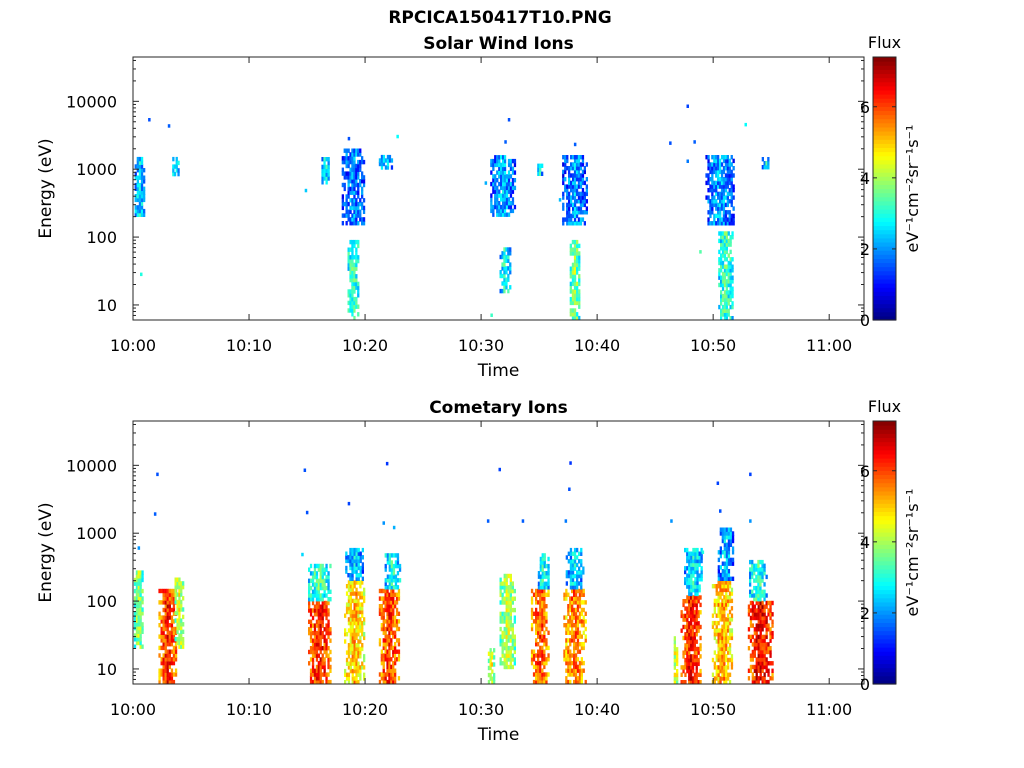 This screenshot has height=768, width=1024. Describe the element at coordinates (500, 18) in the screenshot. I see `figure-filename: RPCICA150417T10.PNG` at that location.